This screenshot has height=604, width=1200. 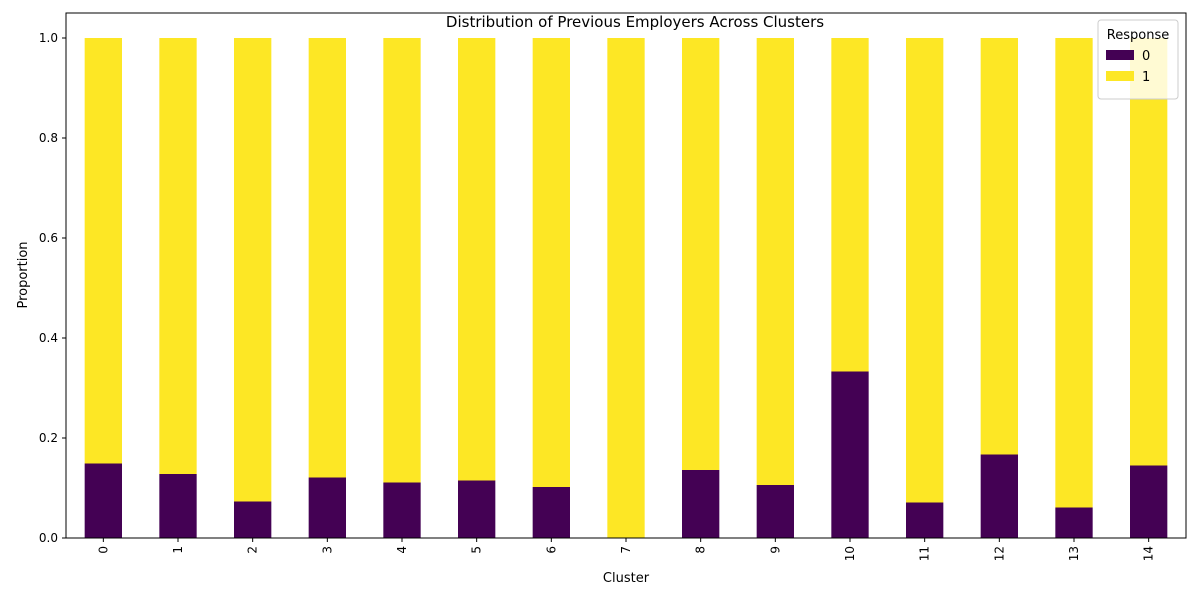 I want to click on x-tick-label: 9, so click(x=775, y=550).